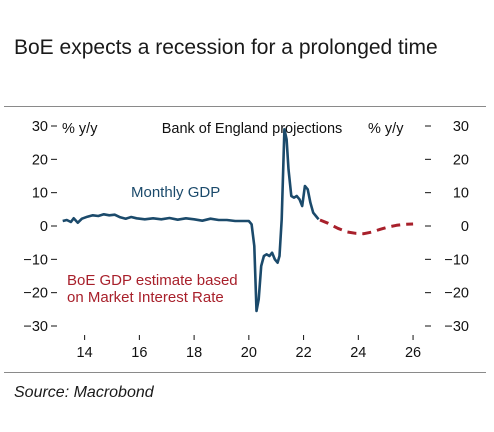  What do you see at coordinates (152, 280) in the screenshot?
I see `annotation-boe-estimate-line1: BoE GDP estimate based` at bounding box center [152, 280].